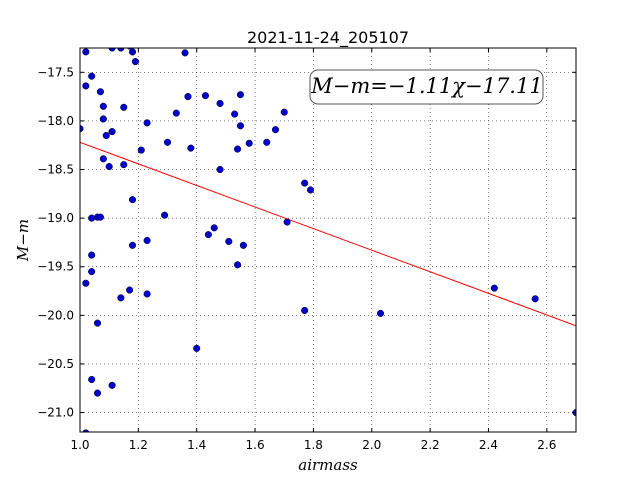  What do you see at coordinates (55, 72) in the screenshot?
I see `y-tick-label: −17.5` at bounding box center [55, 72].